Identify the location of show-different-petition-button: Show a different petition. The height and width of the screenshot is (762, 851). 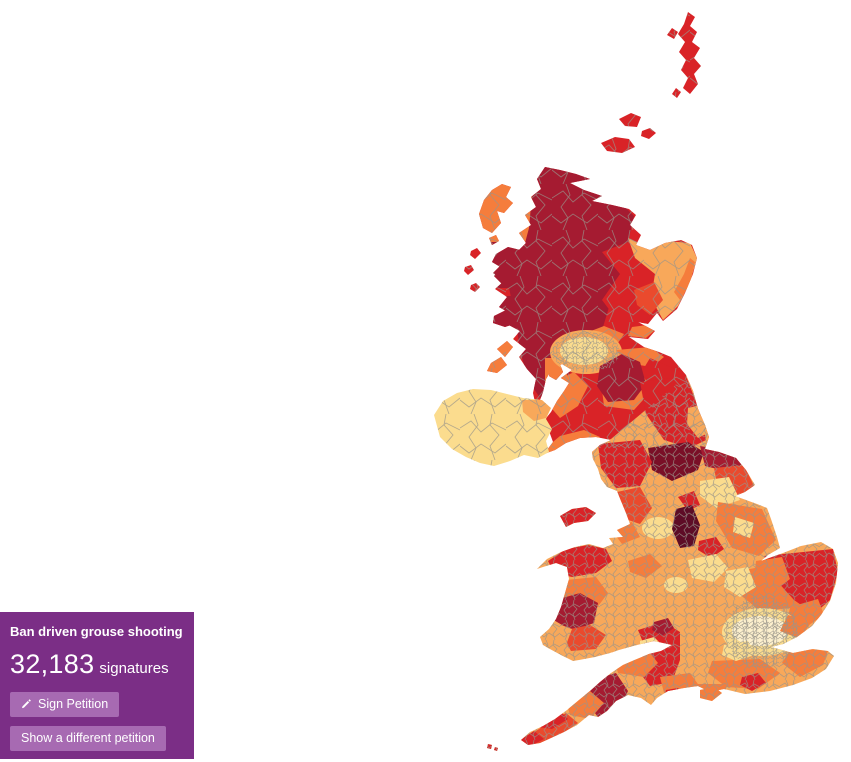
(88, 739).